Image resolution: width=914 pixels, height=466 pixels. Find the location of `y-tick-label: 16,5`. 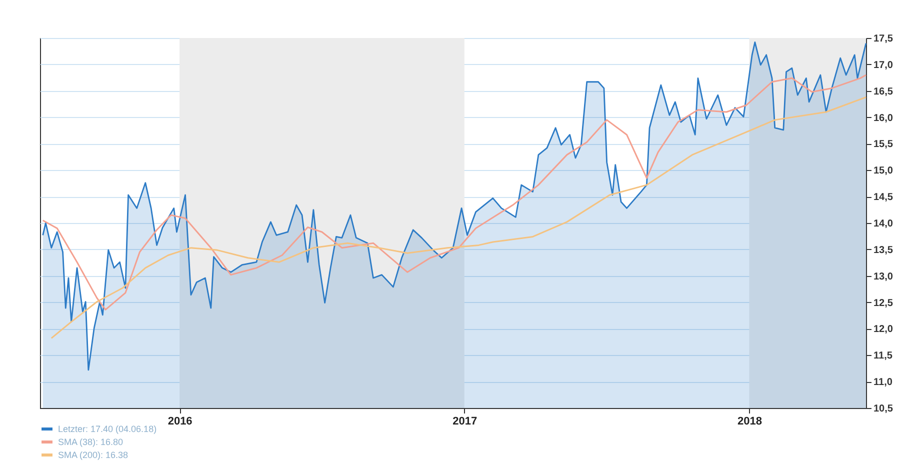

y-tick-label: 16,5 is located at coordinates (884, 92).